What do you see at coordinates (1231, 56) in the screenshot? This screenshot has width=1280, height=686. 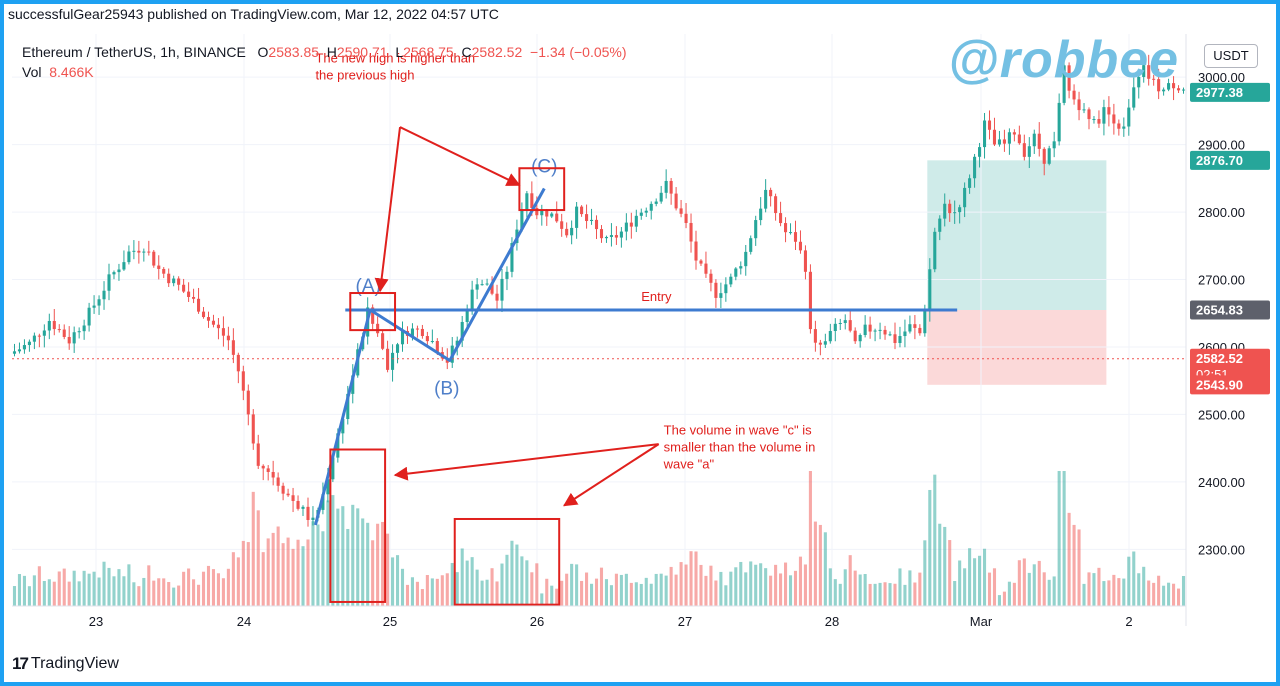 I see `currency-button: USDT` at bounding box center [1231, 56].